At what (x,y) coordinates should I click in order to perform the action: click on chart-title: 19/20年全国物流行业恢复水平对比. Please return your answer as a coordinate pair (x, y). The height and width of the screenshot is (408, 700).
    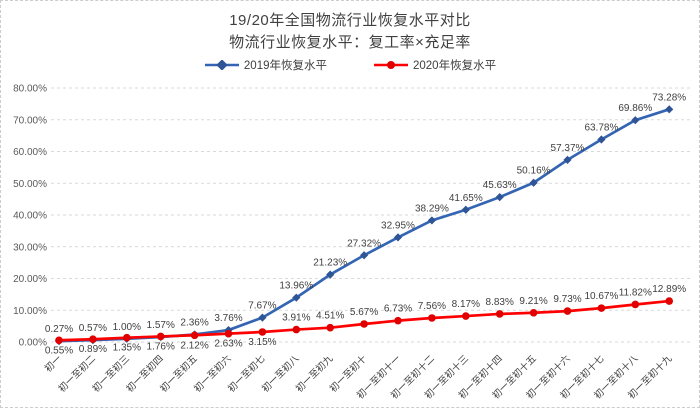
    Looking at the image, I should click on (350, 20).